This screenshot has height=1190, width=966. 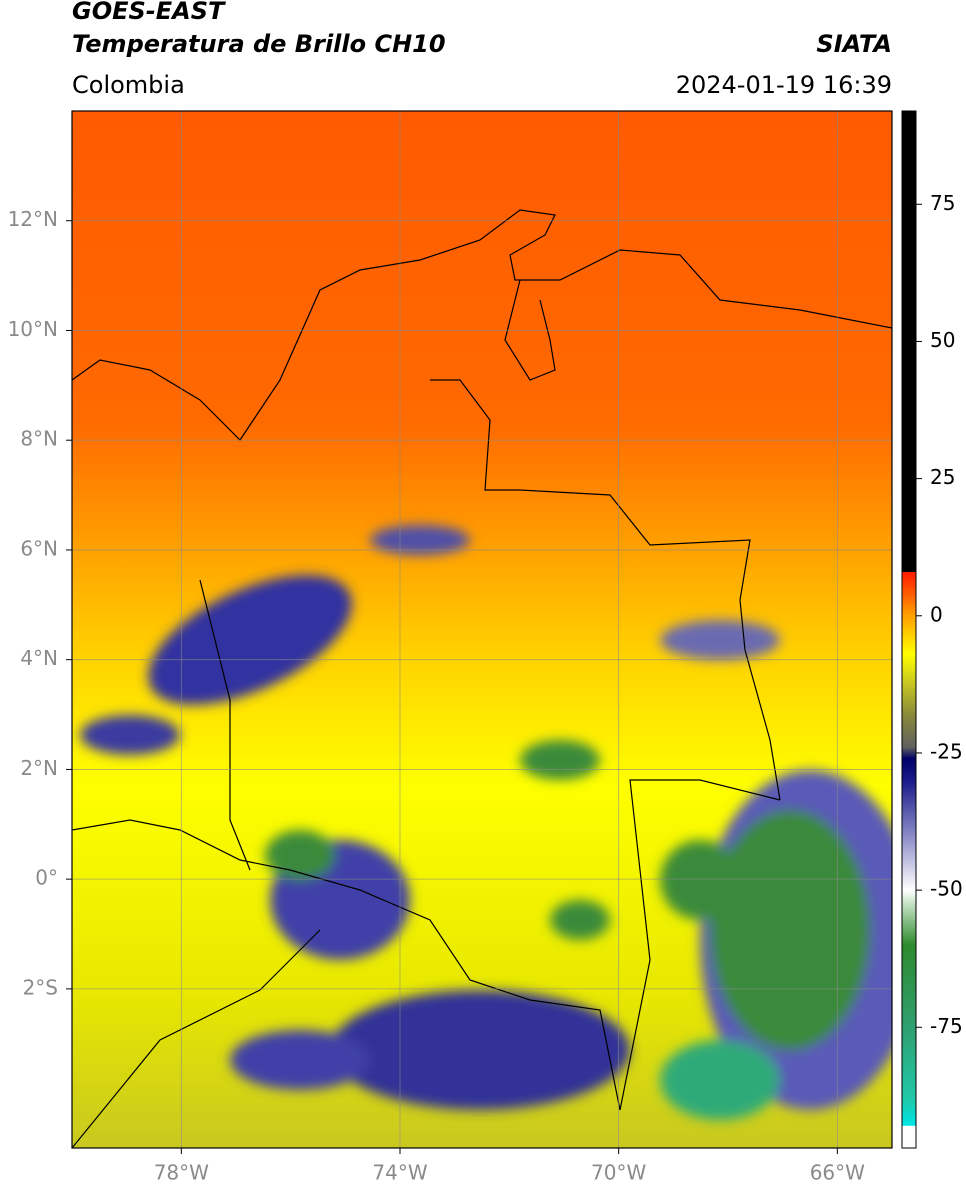 I want to click on colorbar-tick-label: -50, so click(x=946, y=889).